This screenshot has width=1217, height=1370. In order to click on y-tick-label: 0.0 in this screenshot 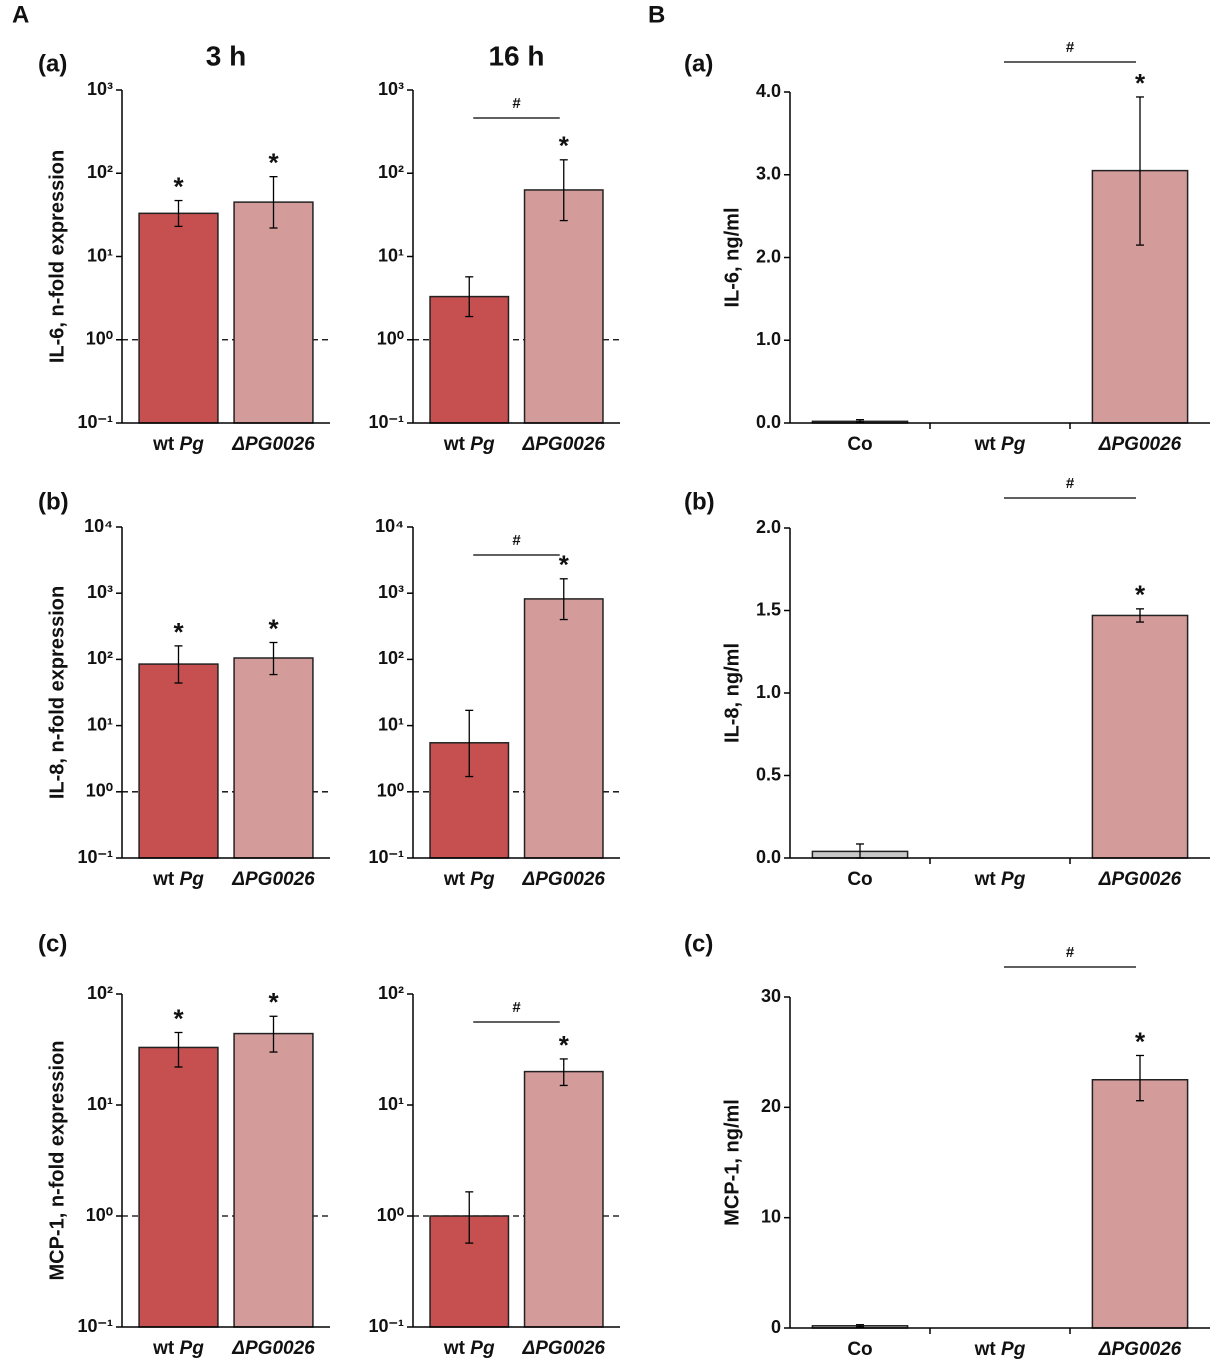, I will do `click(768, 857)`.